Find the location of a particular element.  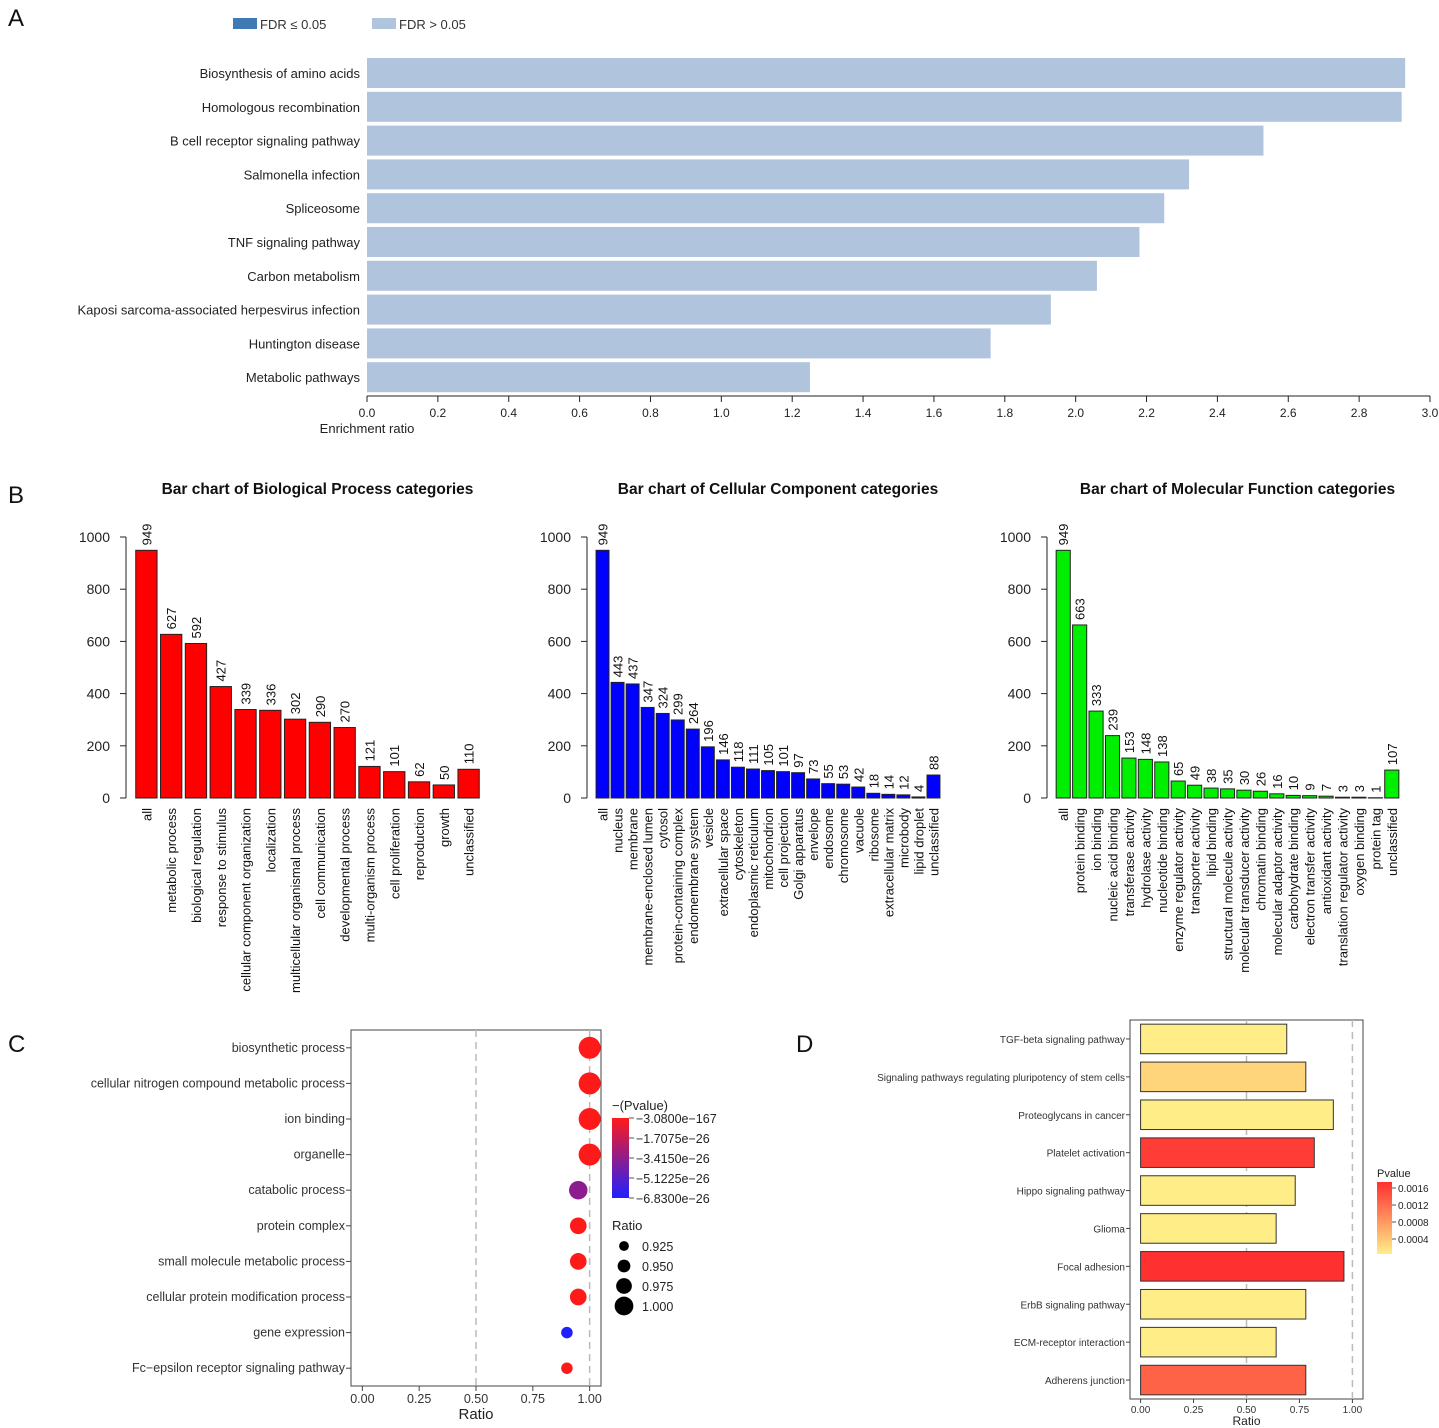

x-tick-label: 0.75 is located at coordinates (1300, 1410).